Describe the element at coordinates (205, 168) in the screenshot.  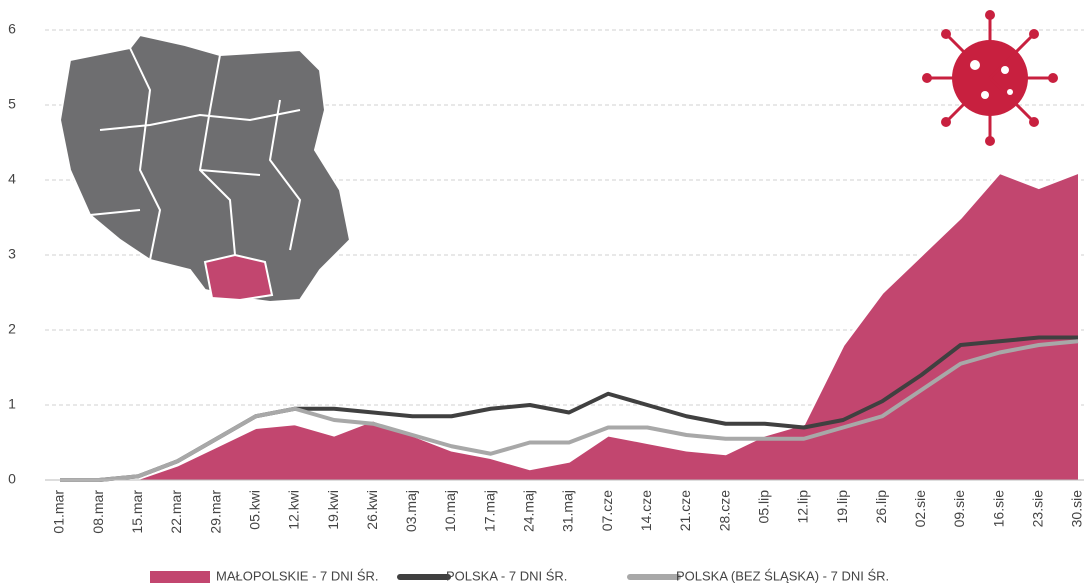
I see `poland-map` at that location.